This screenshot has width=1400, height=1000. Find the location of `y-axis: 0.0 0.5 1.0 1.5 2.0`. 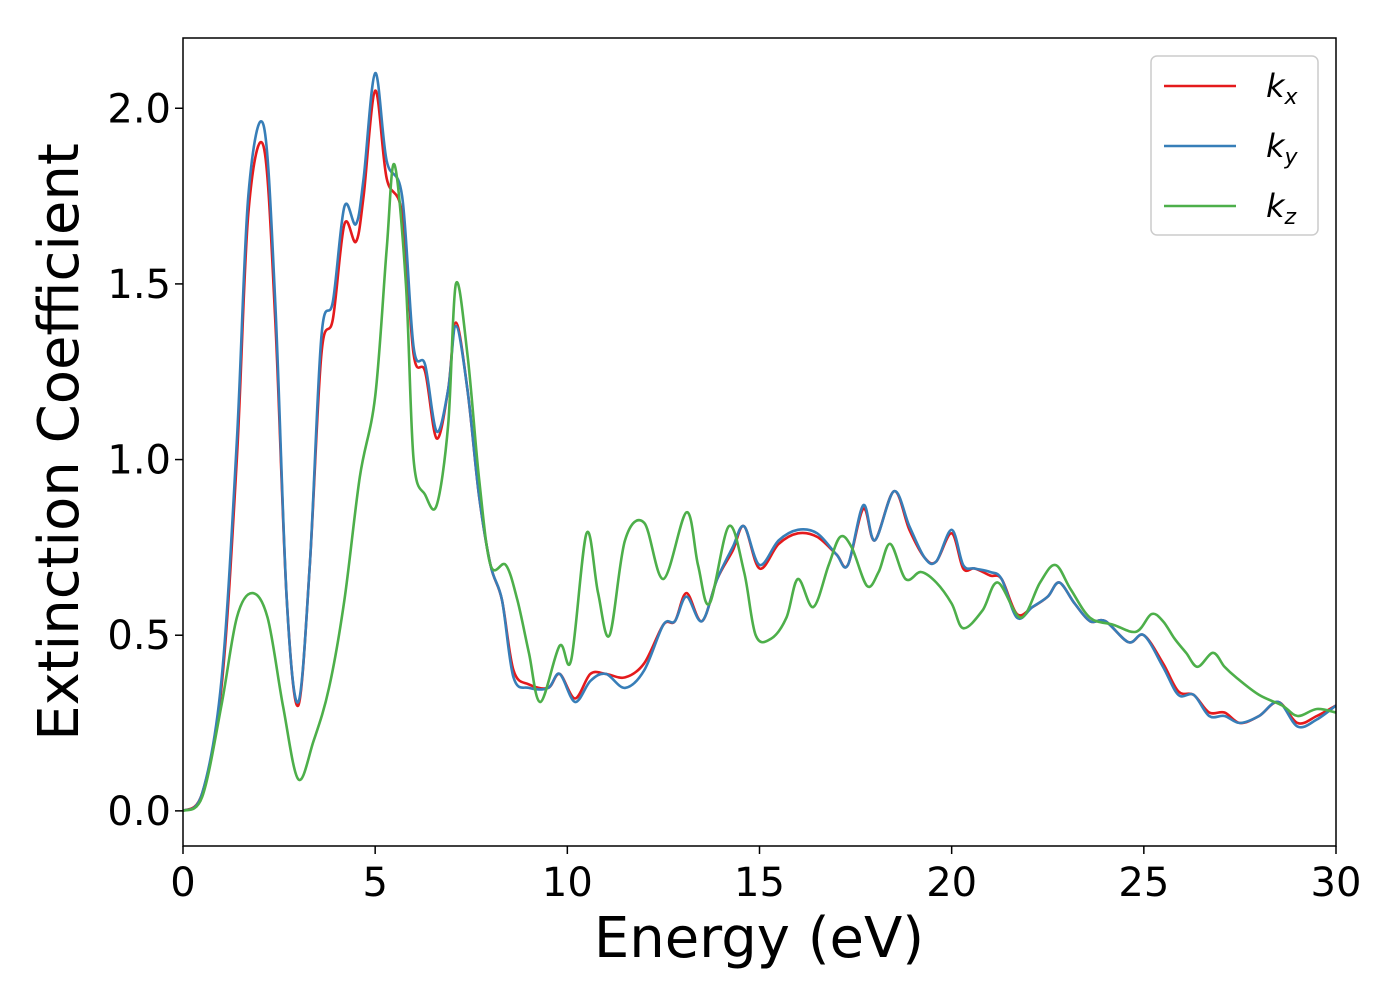

y-axis: 0.0 0.5 1.0 1.5 2.0 is located at coordinates (145, 460).